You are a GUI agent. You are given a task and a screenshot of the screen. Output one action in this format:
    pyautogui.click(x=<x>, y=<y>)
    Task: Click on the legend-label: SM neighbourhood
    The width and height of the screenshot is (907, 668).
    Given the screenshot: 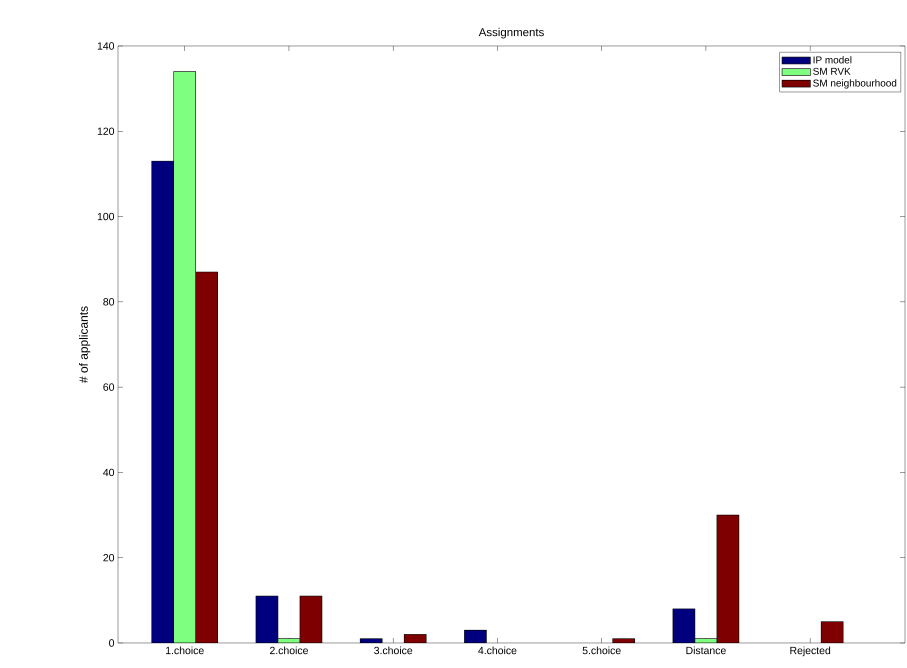 What is the action you would take?
    pyautogui.click(x=854, y=84)
    